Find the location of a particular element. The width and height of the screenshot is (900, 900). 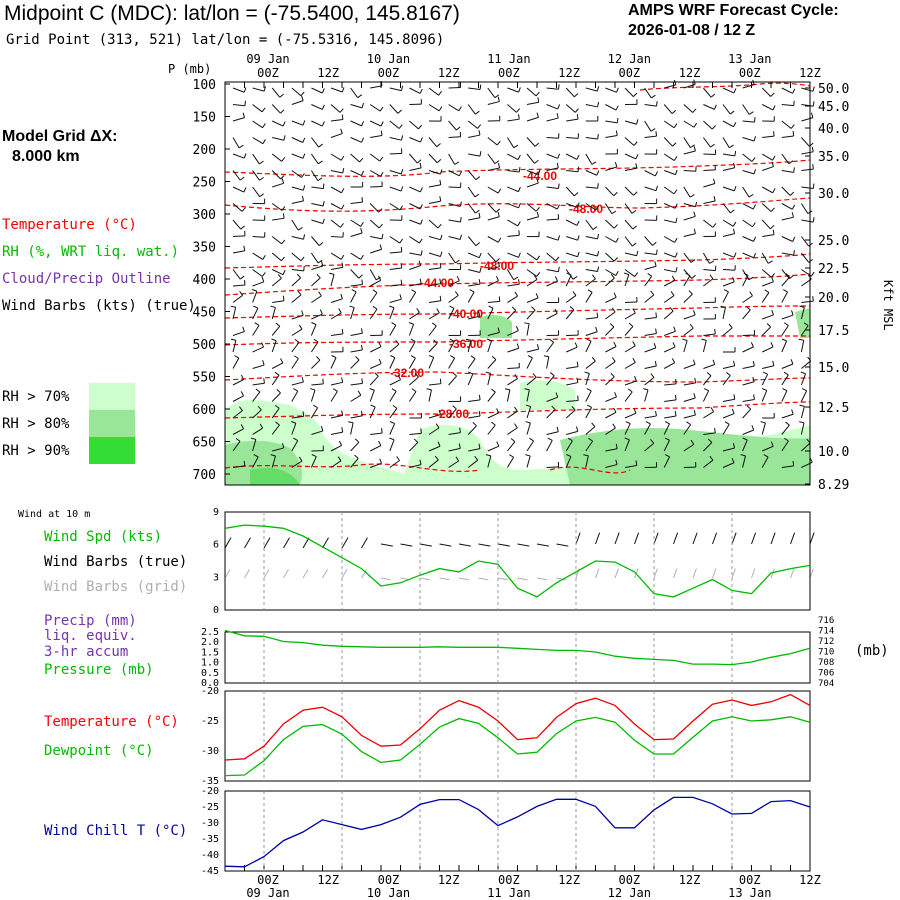

date-label-bottom: 09 Jan is located at coordinates (267, 893).